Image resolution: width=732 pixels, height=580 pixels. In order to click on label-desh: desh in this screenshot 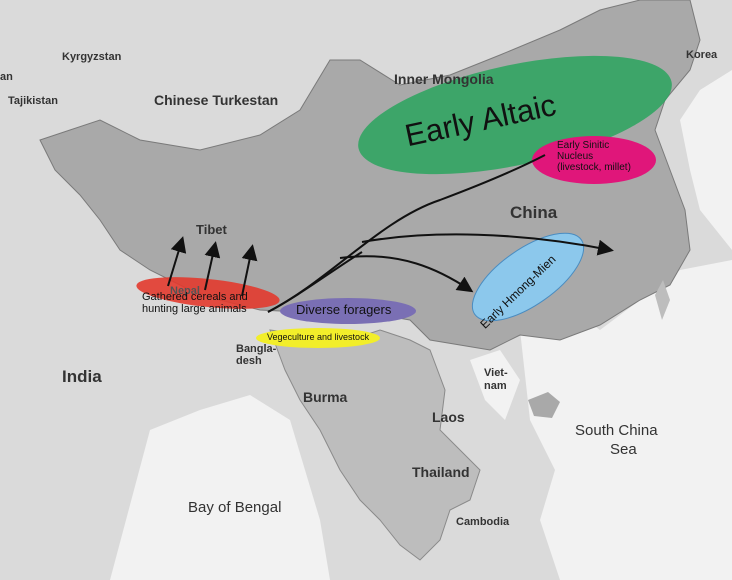, I will do `click(249, 361)`.